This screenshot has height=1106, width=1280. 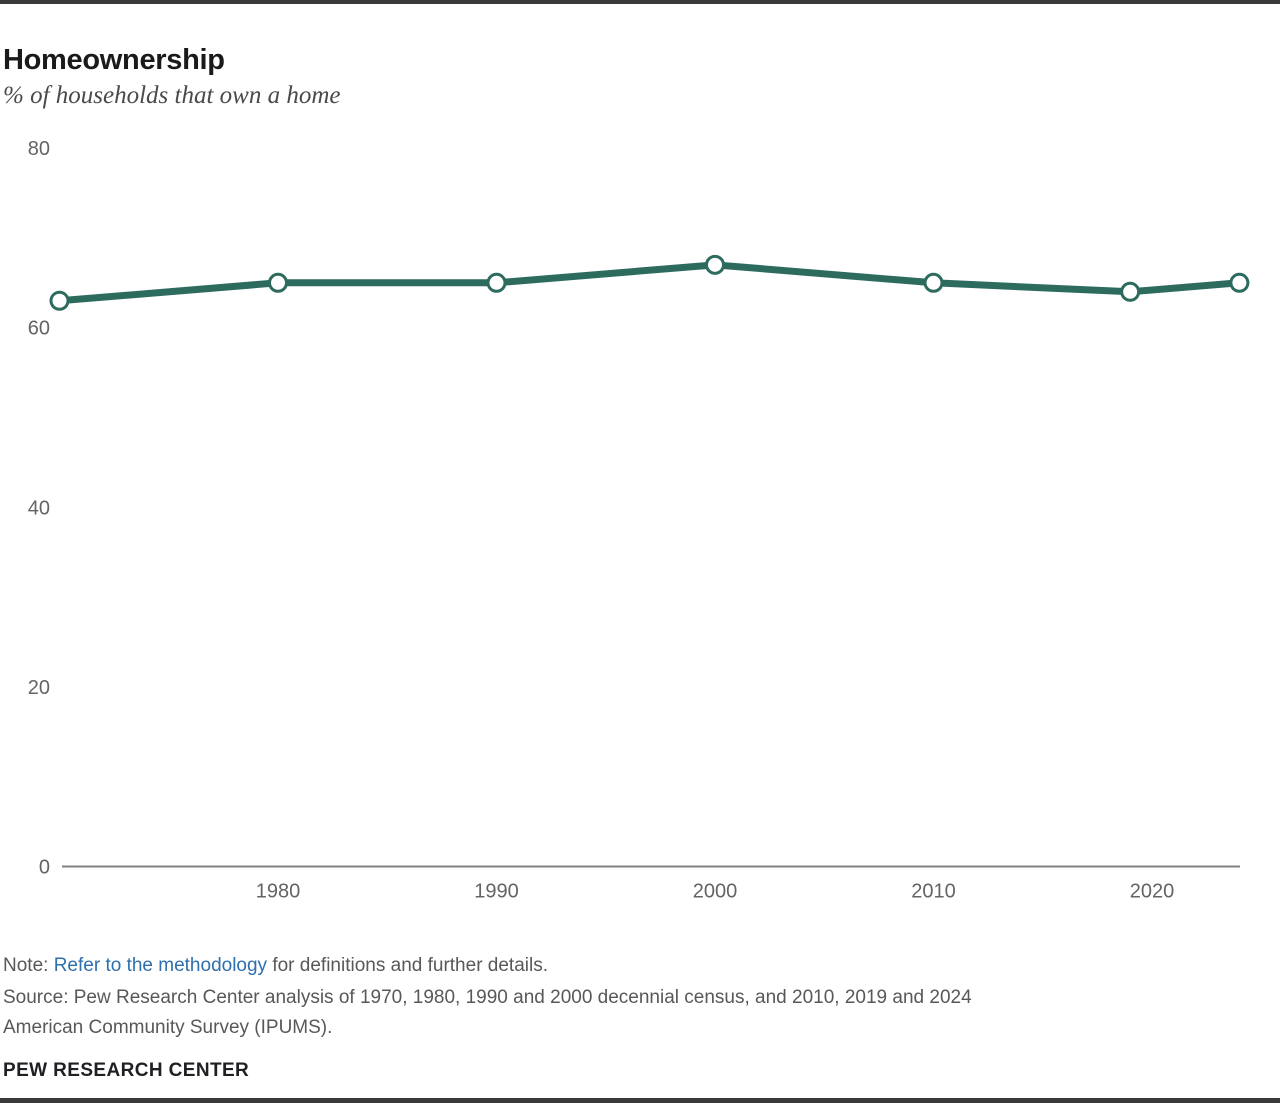 I want to click on data-point-1990, so click(x=496, y=282).